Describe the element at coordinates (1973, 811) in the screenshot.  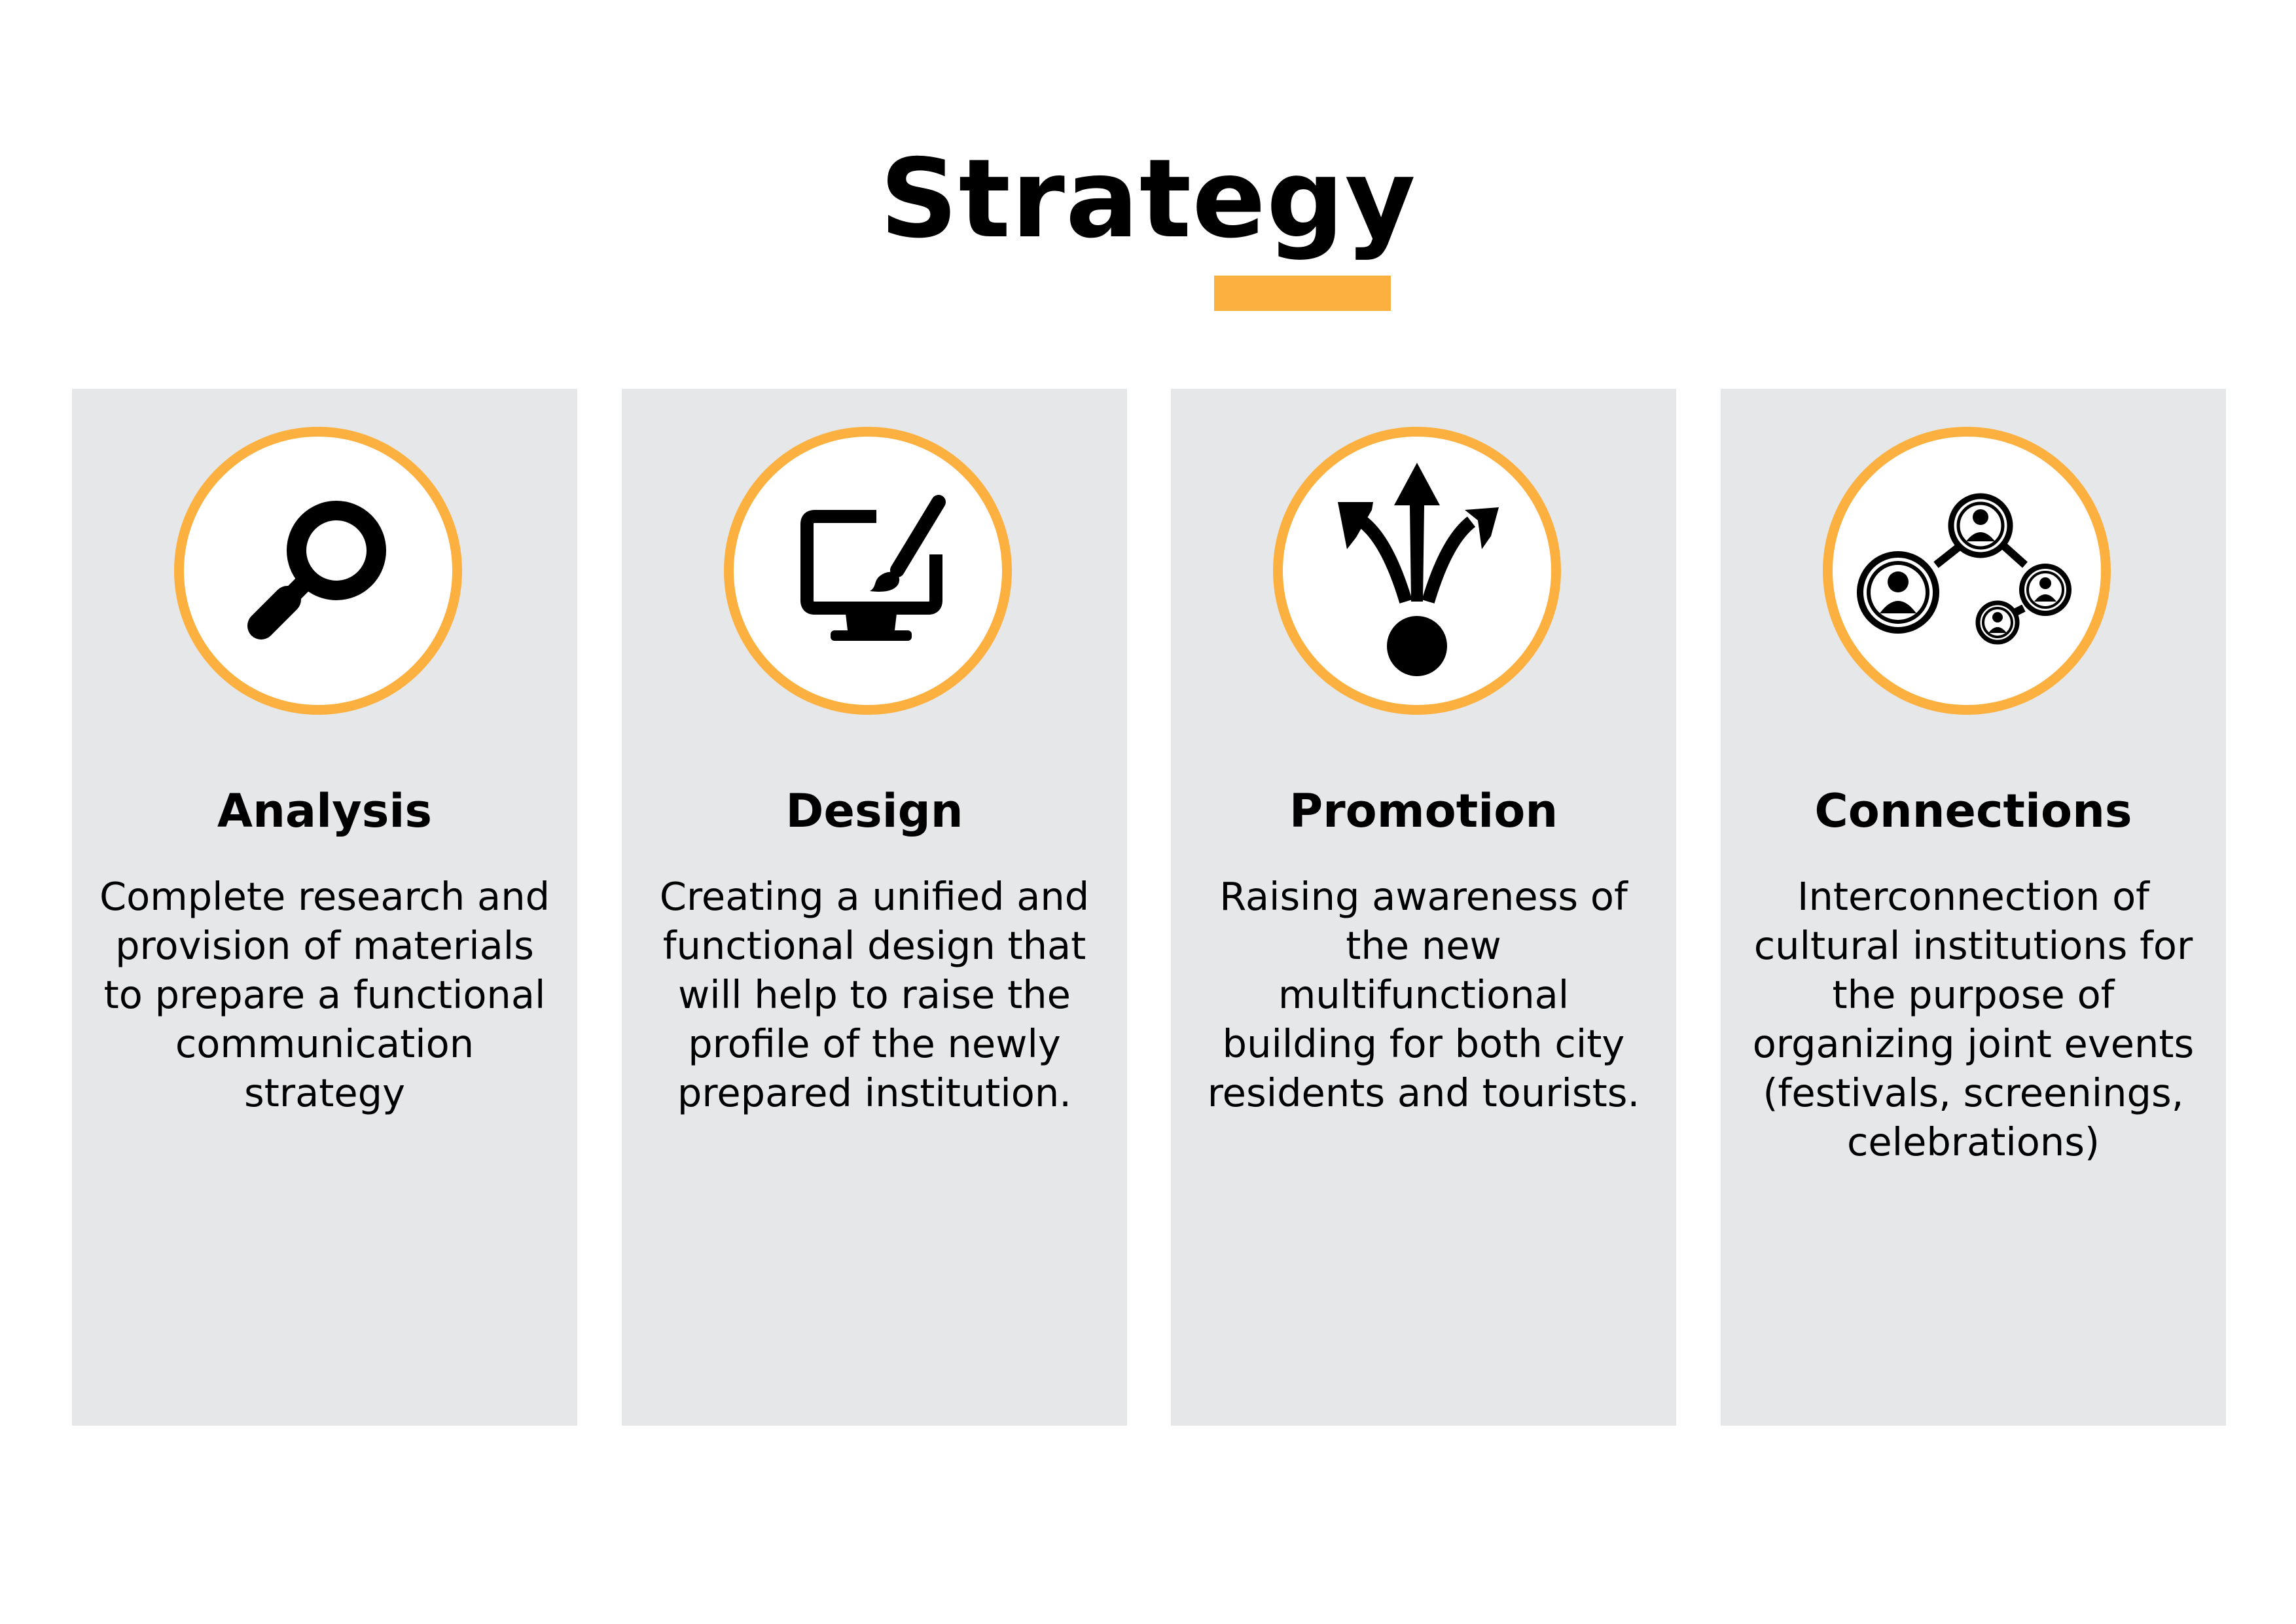
I see `card-title: Connections` at that location.